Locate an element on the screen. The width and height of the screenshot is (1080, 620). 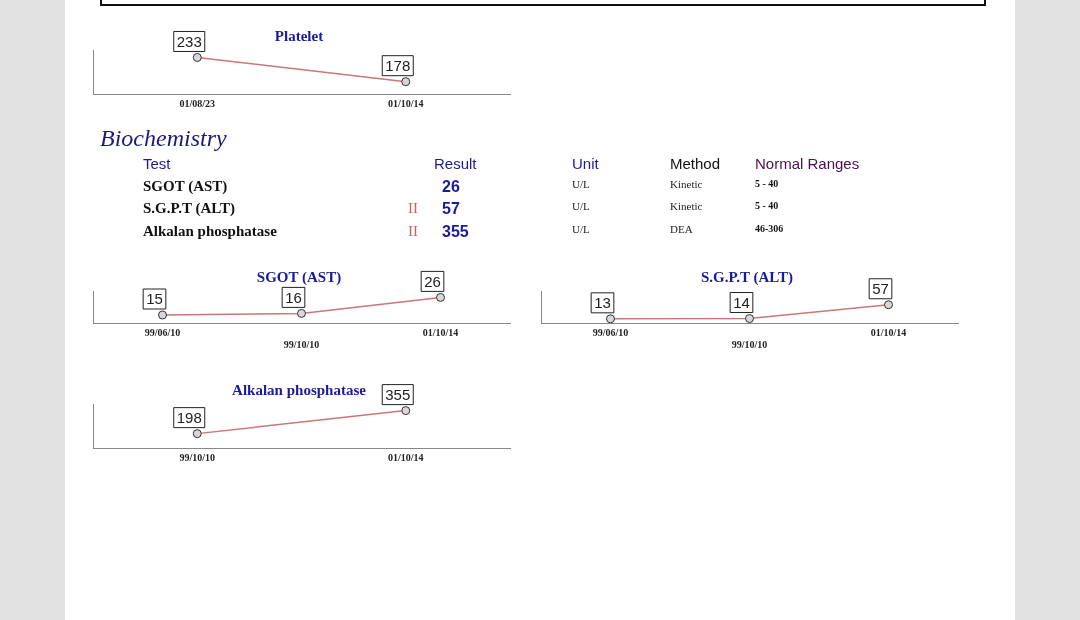
text: Biochemistry is located at coordinates (163, 138).